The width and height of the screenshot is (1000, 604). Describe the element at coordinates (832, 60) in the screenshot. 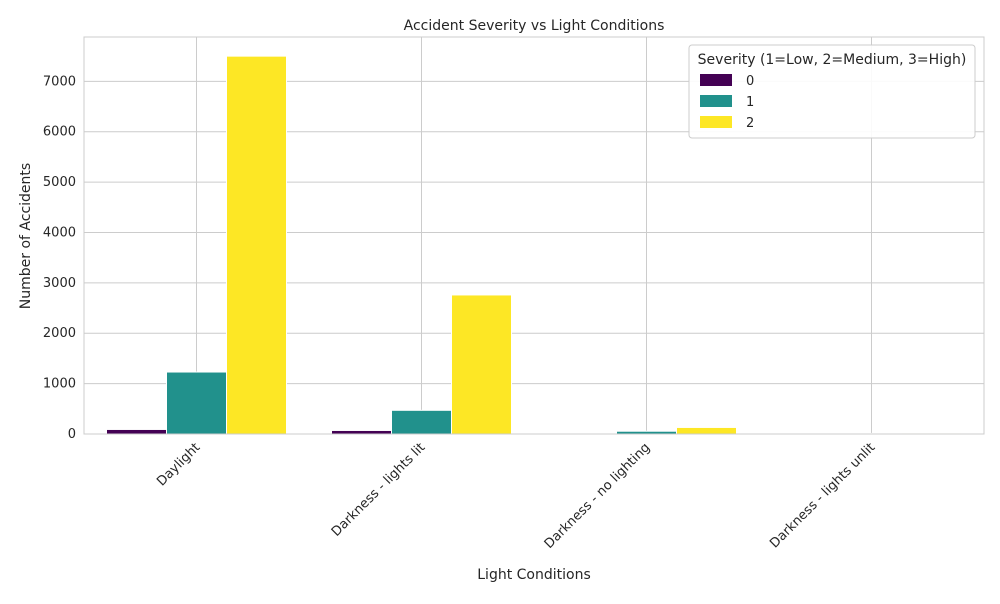

I see `legend-title: Severity (1=Low, 2=Medium, 3=High)` at that location.